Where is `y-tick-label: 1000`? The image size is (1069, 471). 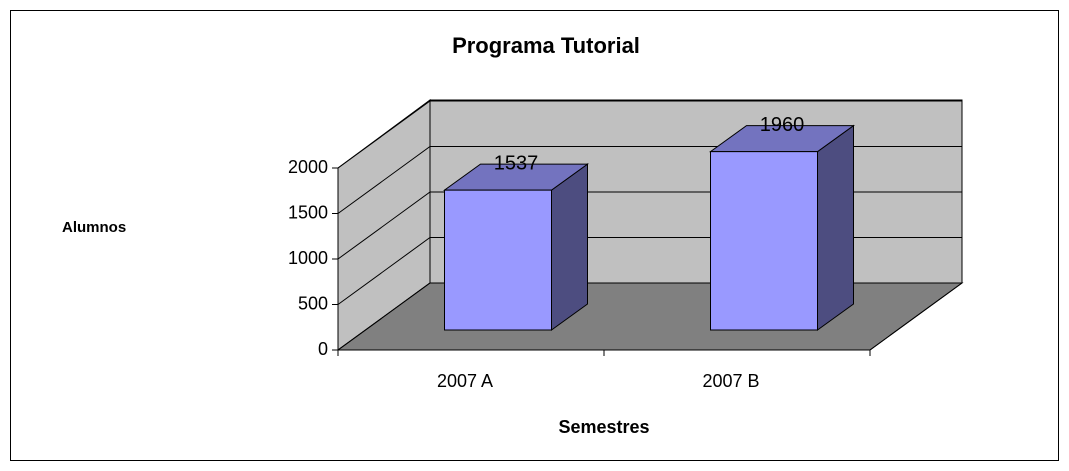 y-tick-label: 1000 is located at coordinates (308, 258).